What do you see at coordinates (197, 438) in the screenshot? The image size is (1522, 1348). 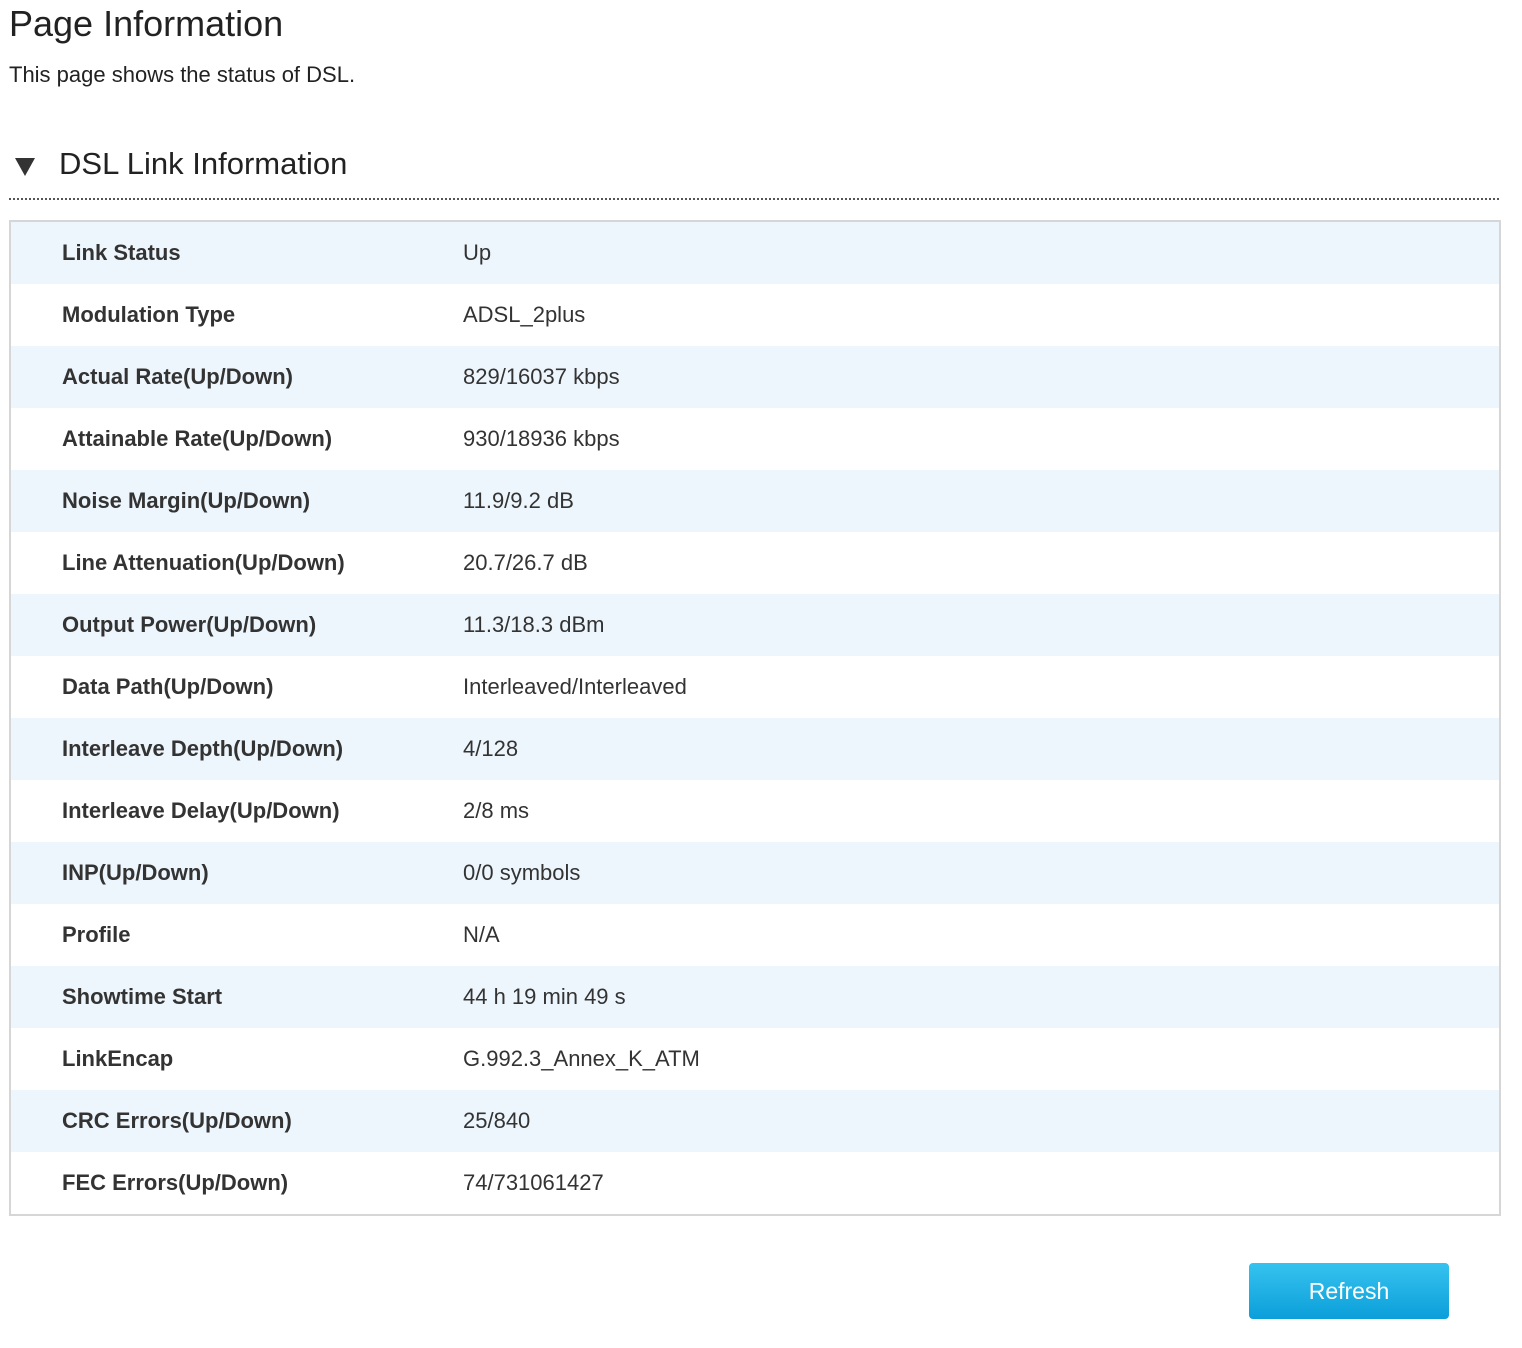 I see `row-label: Attainable Rate(Up/Down)` at bounding box center [197, 438].